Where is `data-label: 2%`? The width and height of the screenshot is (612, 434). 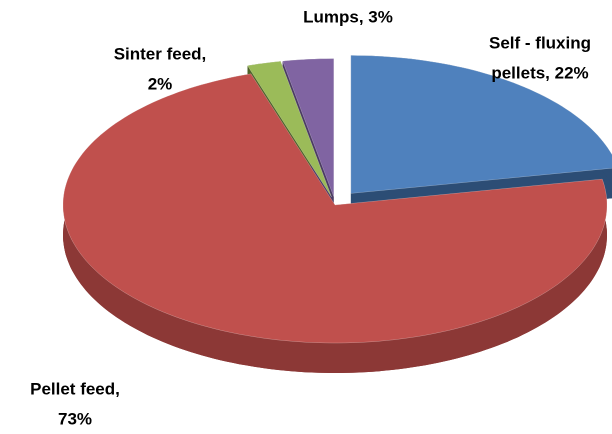
data-label: 2% is located at coordinates (160, 83).